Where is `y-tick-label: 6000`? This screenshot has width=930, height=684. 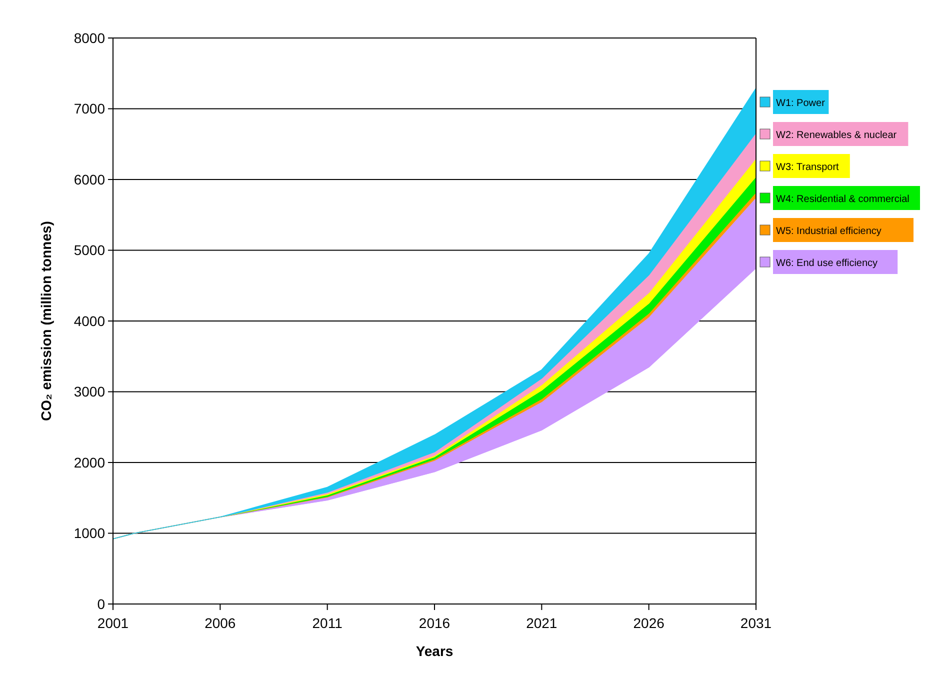
y-tick-label: 6000 is located at coordinates (90, 179).